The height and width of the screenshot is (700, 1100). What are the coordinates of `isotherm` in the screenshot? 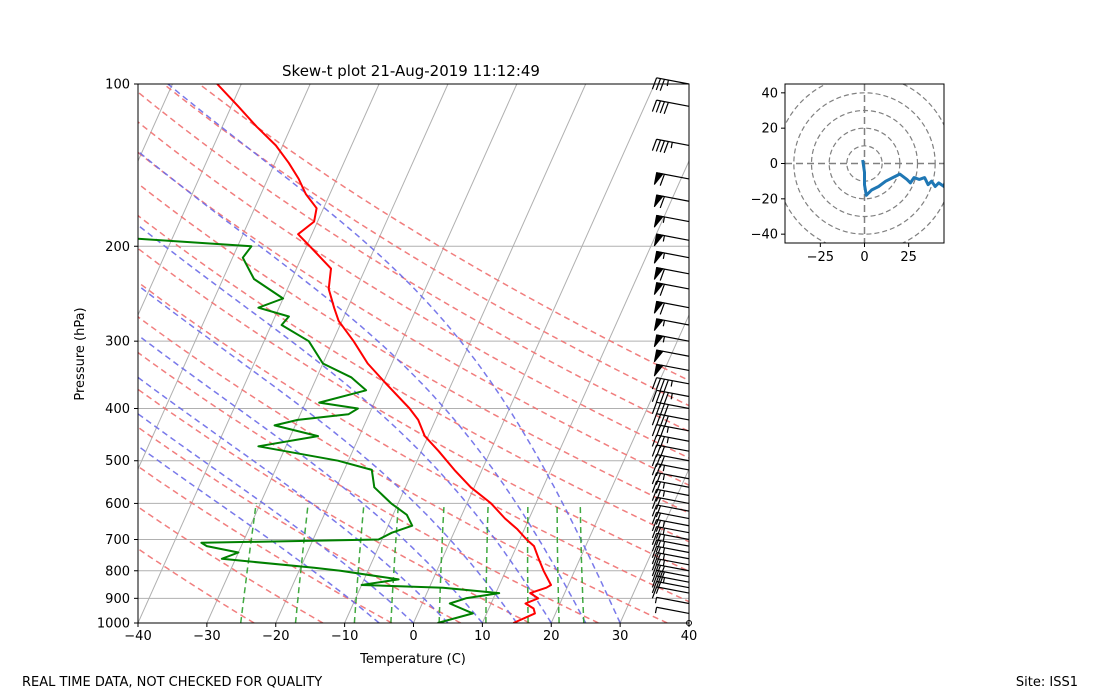 It's located at (190, 200).